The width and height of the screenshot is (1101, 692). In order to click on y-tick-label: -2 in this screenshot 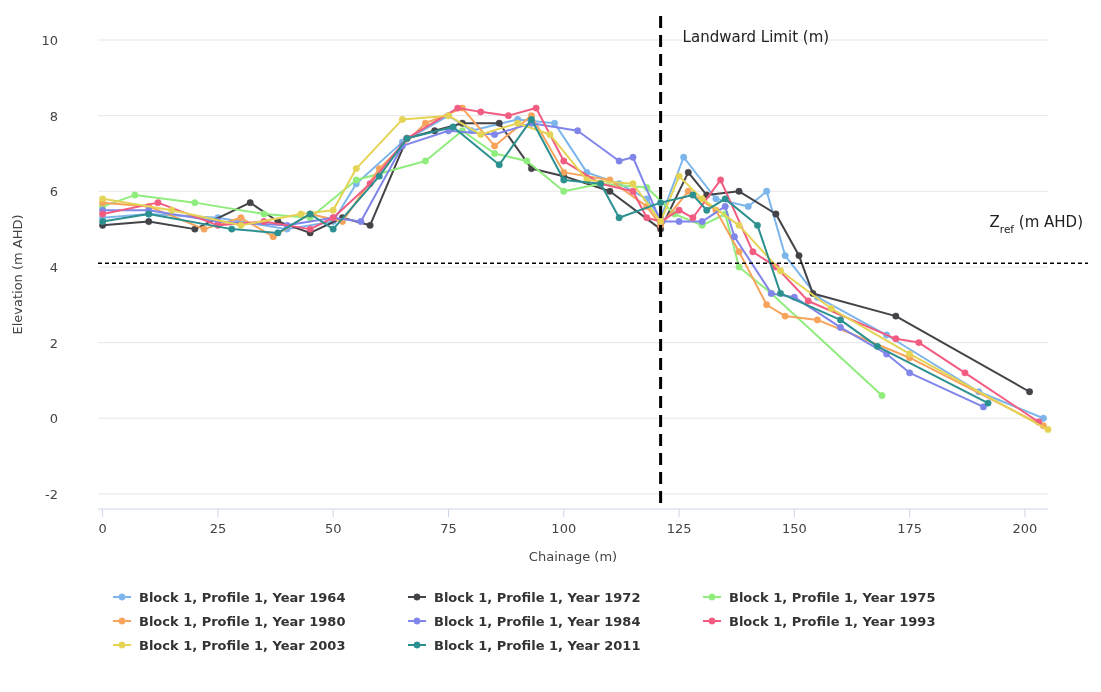, I will do `click(51, 494)`.